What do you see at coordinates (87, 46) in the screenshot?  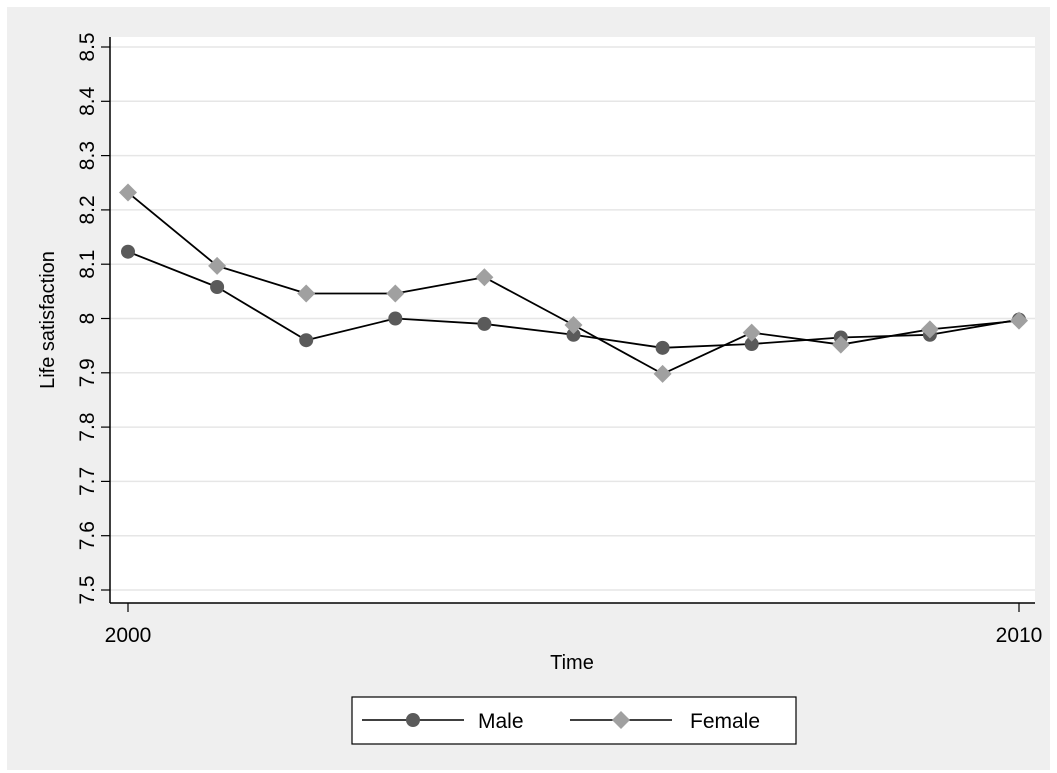 I see `y-tick-label: 8.5` at bounding box center [87, 46].